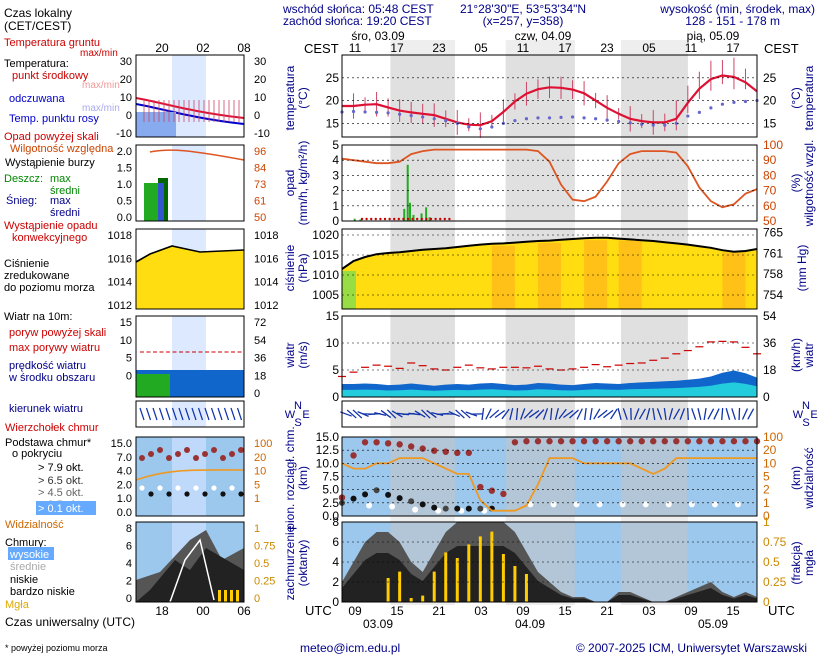  I want to click on temp-tick-right: 25, so click(770, 78).